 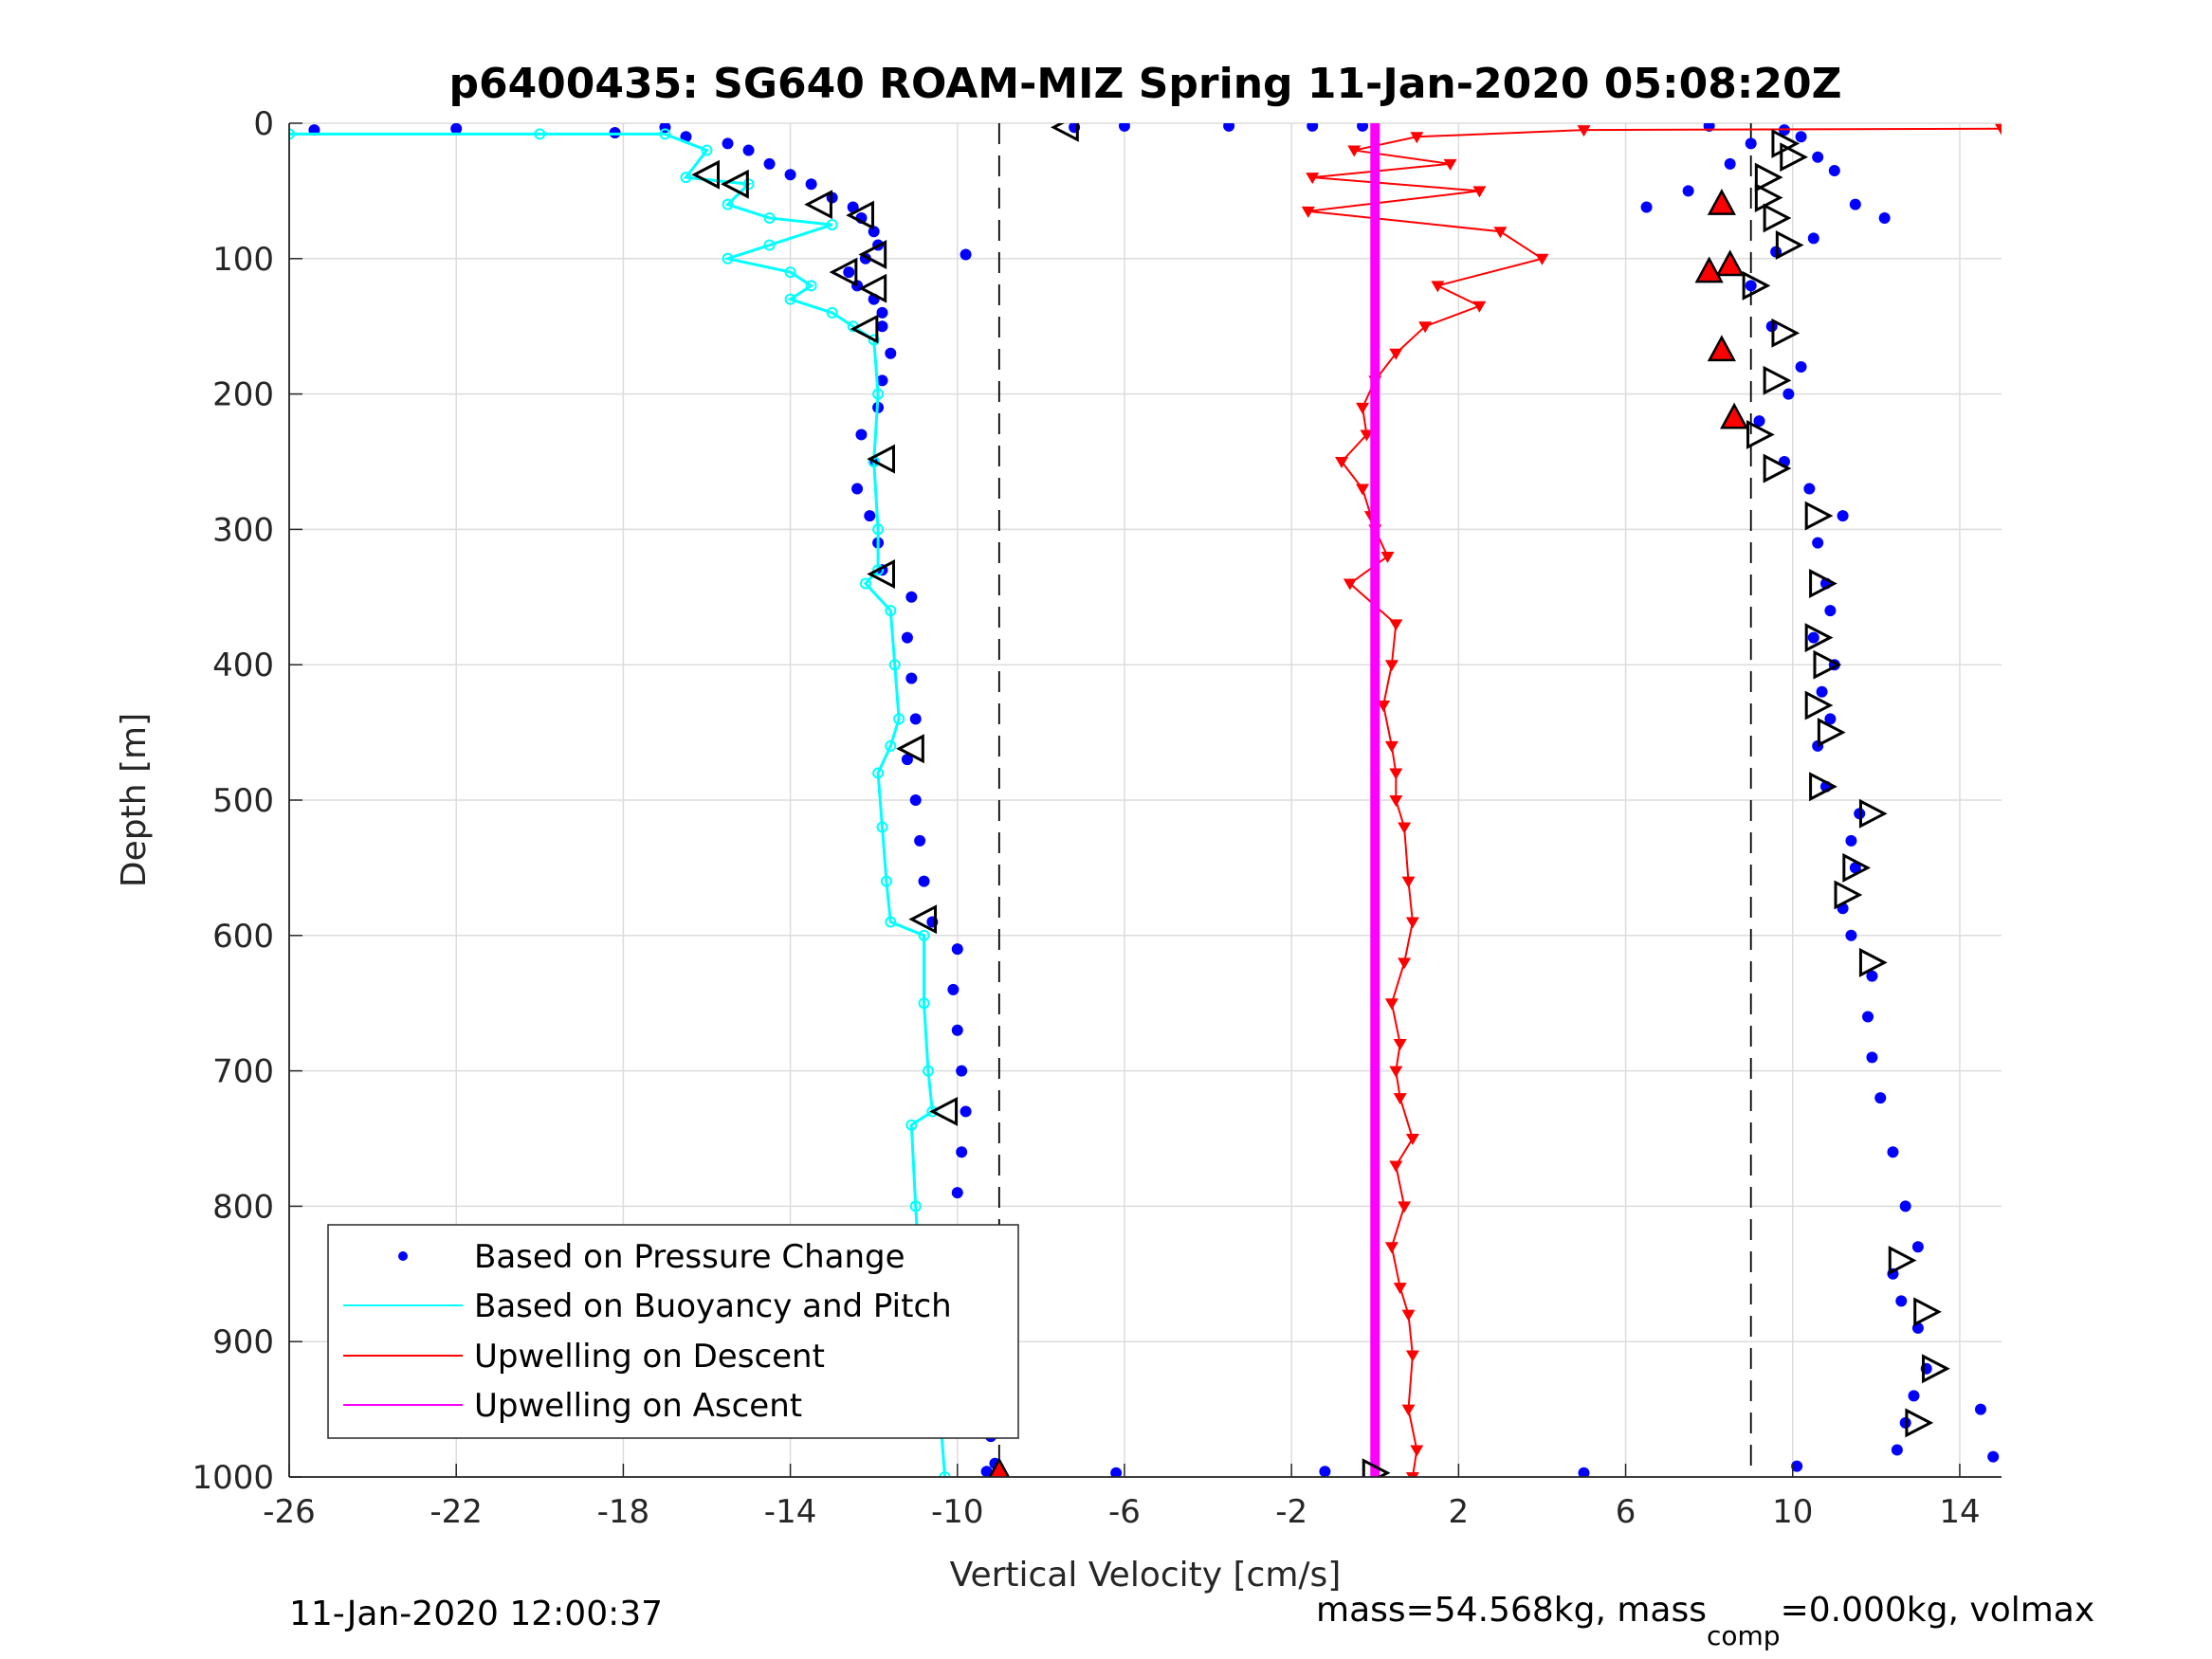 What do you see at coordinates (263, 124) in the screenshot?
I see `y-tick-label: 0` at bounding box center [263, 124].